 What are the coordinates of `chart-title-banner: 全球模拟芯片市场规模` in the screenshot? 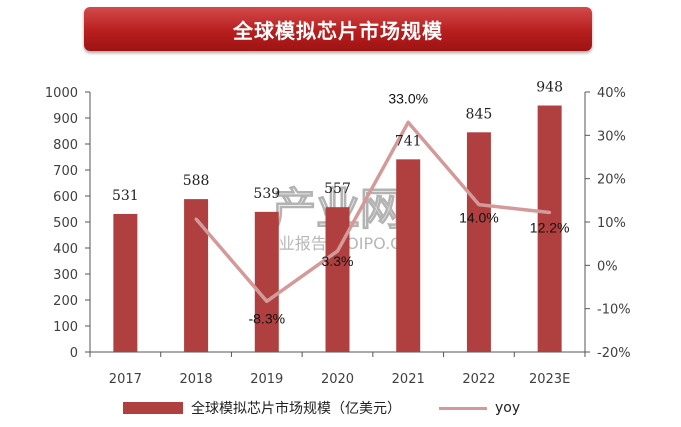 It's located at (338, 29).